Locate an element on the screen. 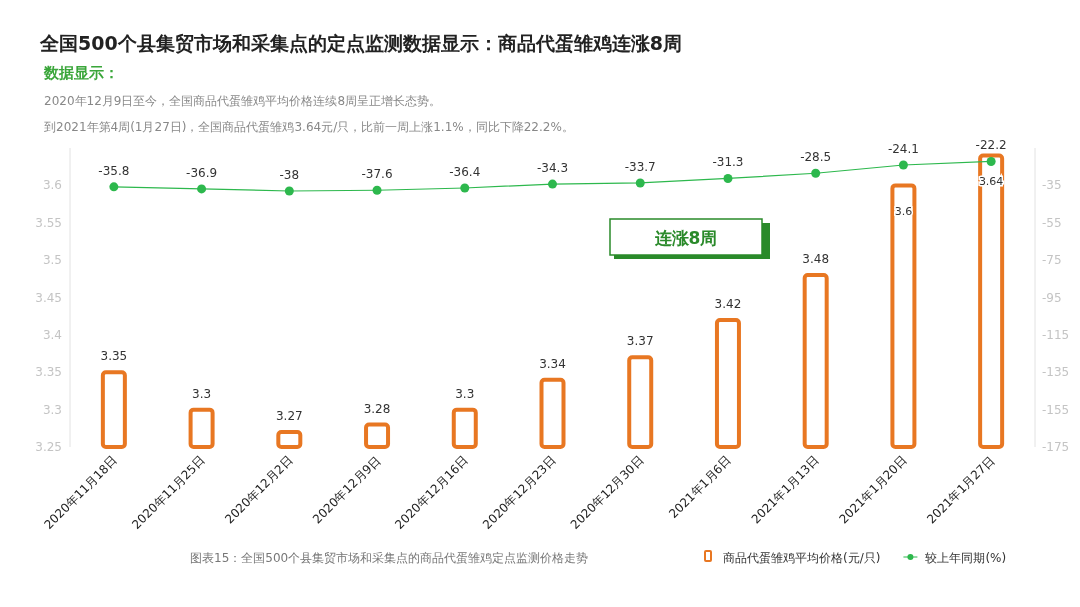 Image resolution: width=1080 pixels, height=607 pixels. legend-label: 商品代蛋雏鸡平均价格(元/只) is located at coordinates (802, 558).